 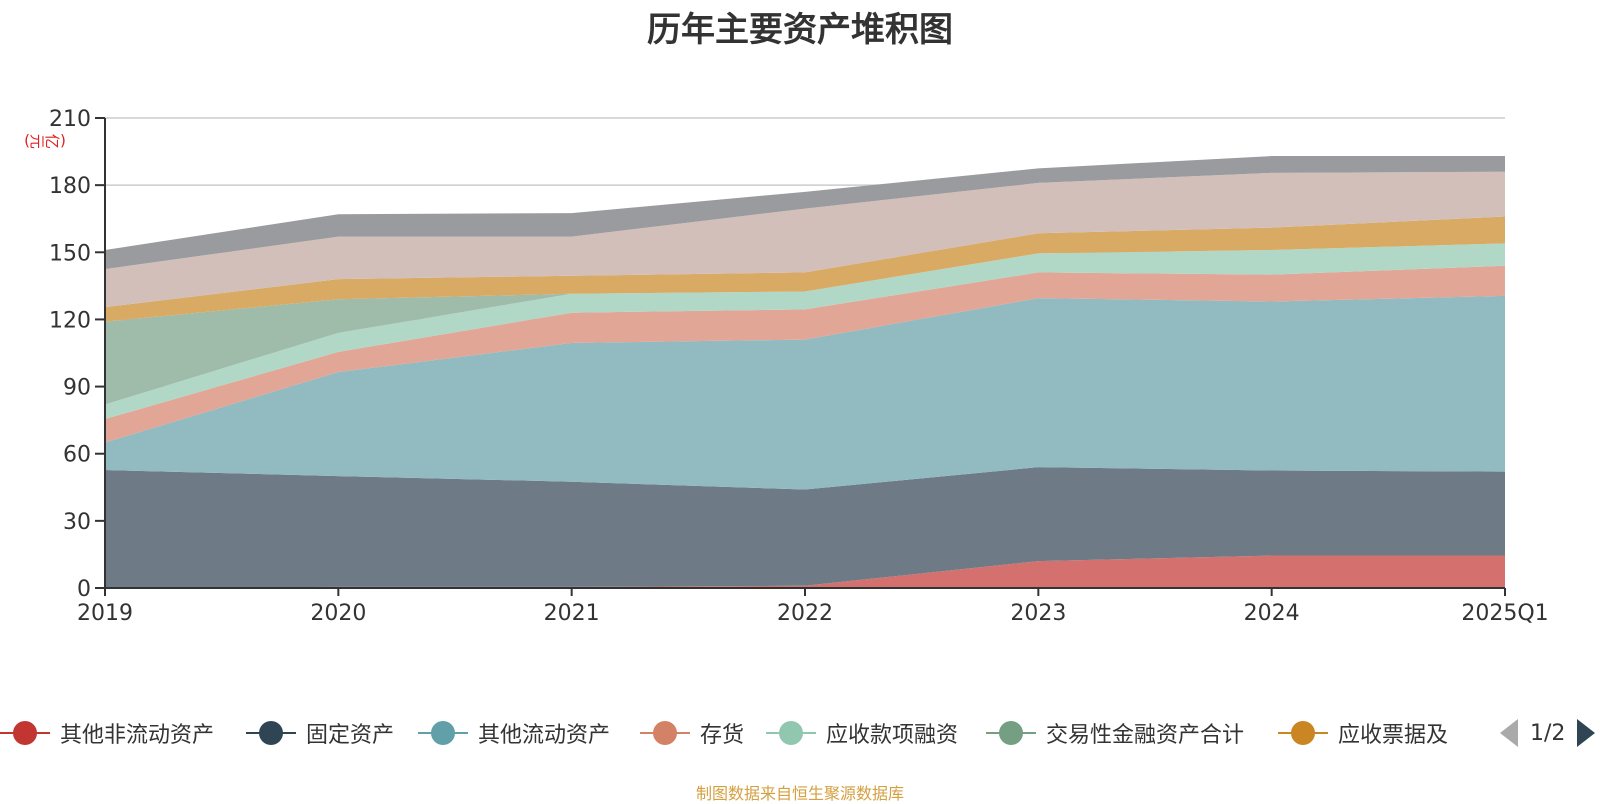 I want to click on legend-pager: 1/2, so click(x=1548, y=733).